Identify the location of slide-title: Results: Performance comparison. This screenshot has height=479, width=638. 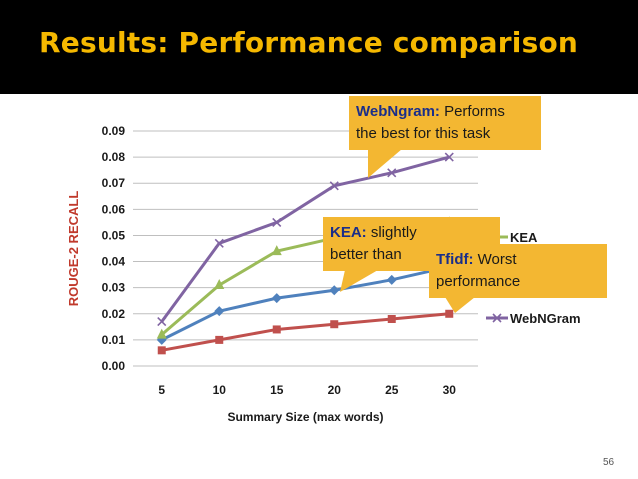
(309, 42).